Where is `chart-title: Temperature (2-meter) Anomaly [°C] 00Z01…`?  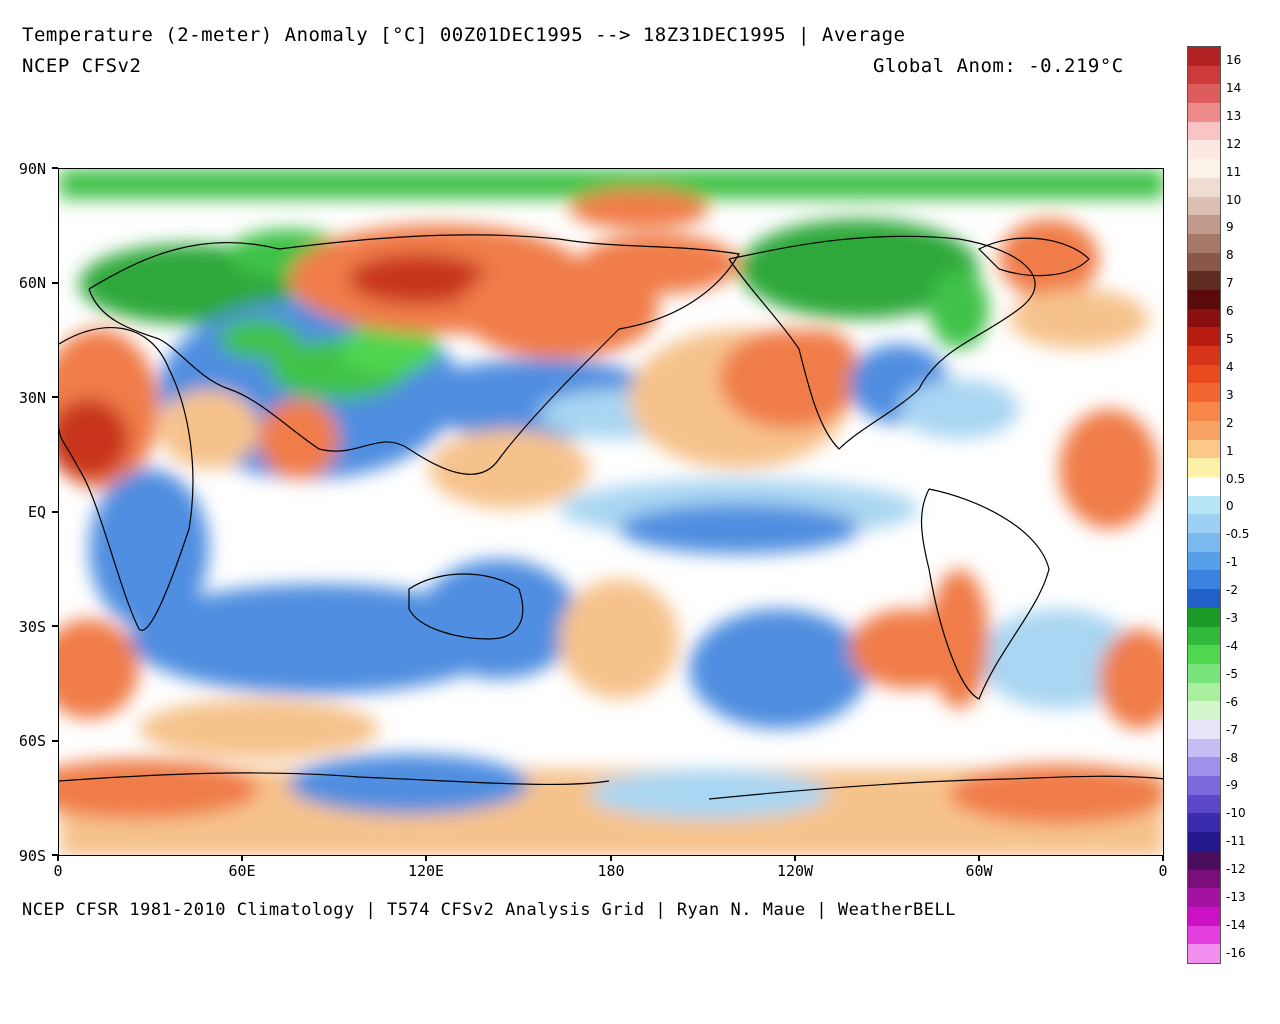
chart-title: Temperature (2-meter) Anomaly [°C] 00Z01… is located at coordinates (464, 35).